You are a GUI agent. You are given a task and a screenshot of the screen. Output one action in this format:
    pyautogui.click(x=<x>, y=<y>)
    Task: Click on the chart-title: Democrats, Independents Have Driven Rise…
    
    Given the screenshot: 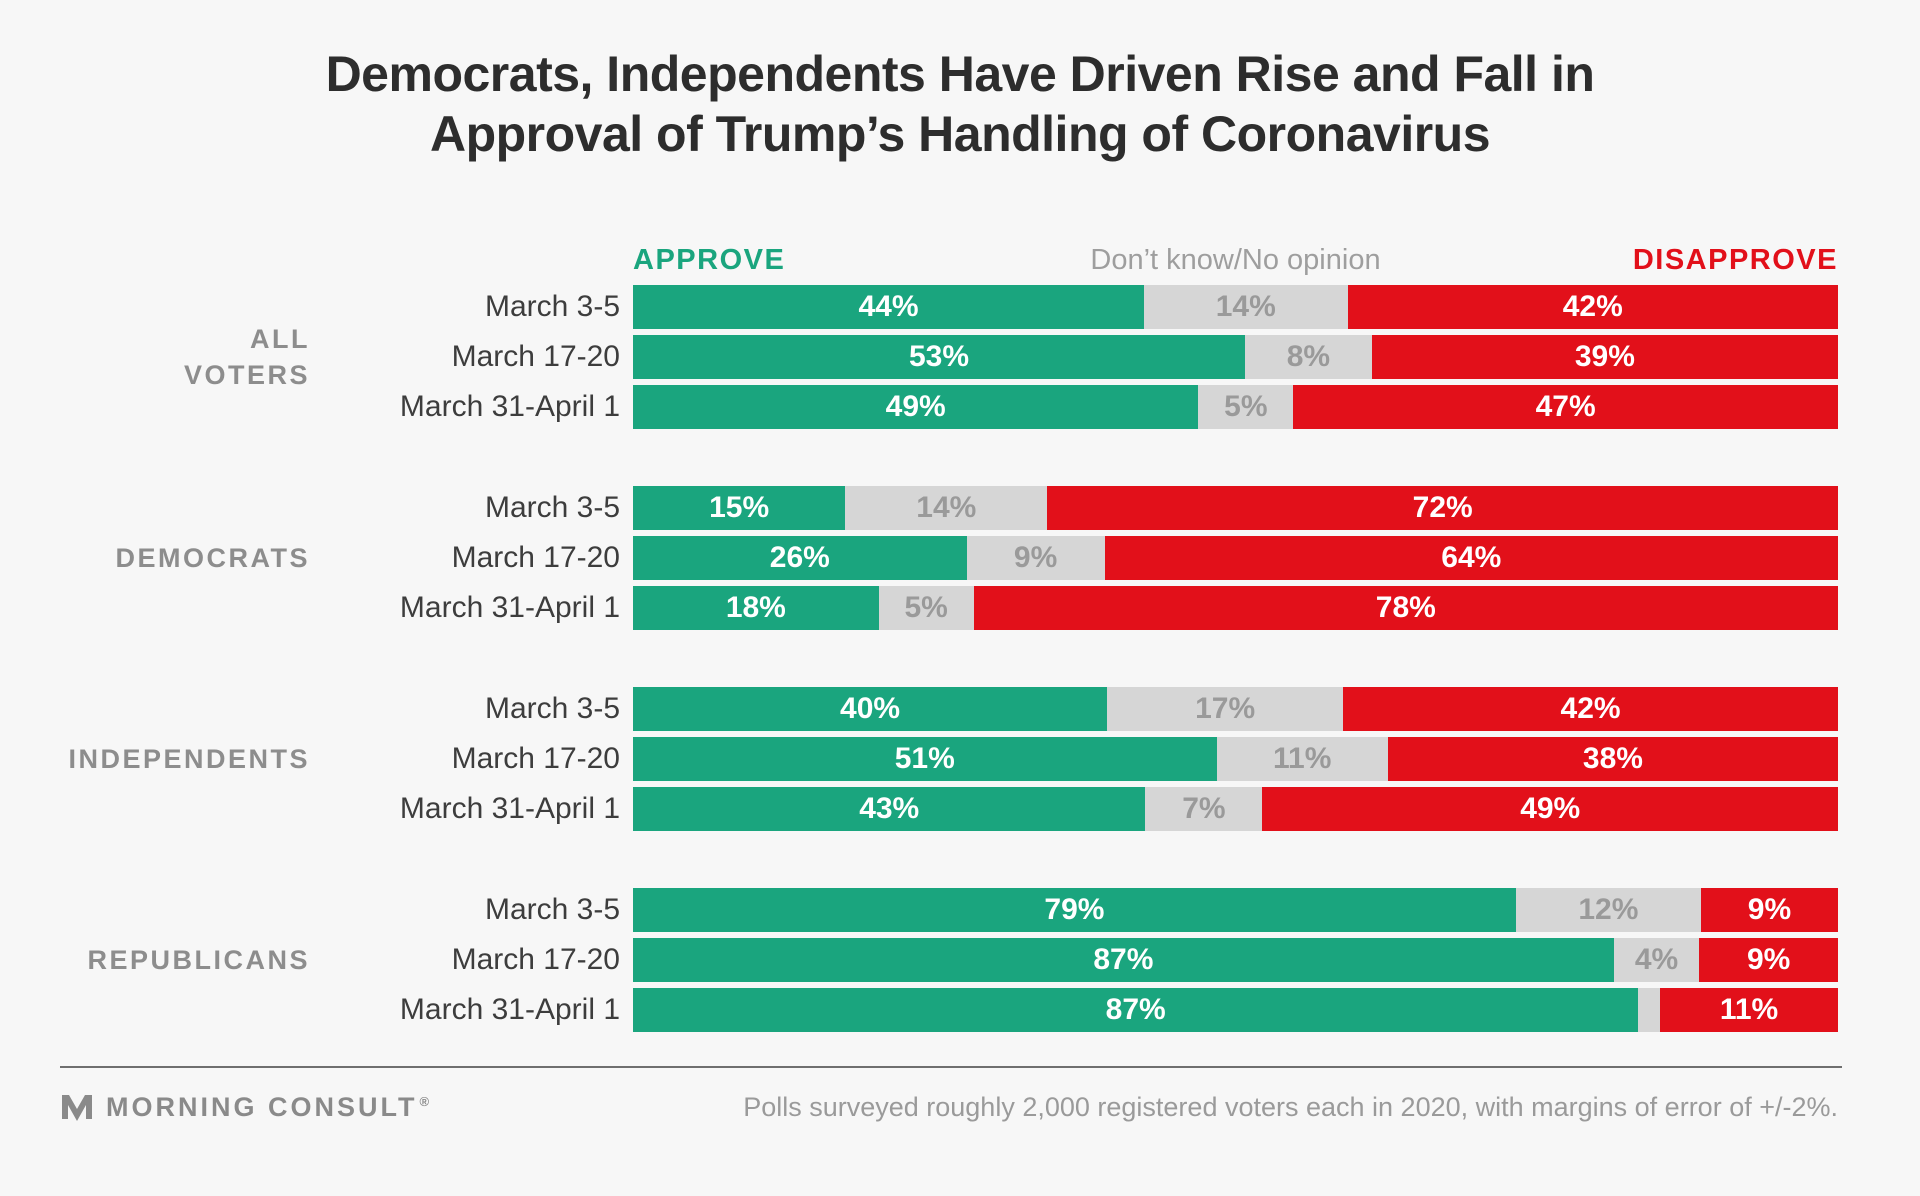 What is the action you would take?
    pyautogui.click(x=960, y=104)
    